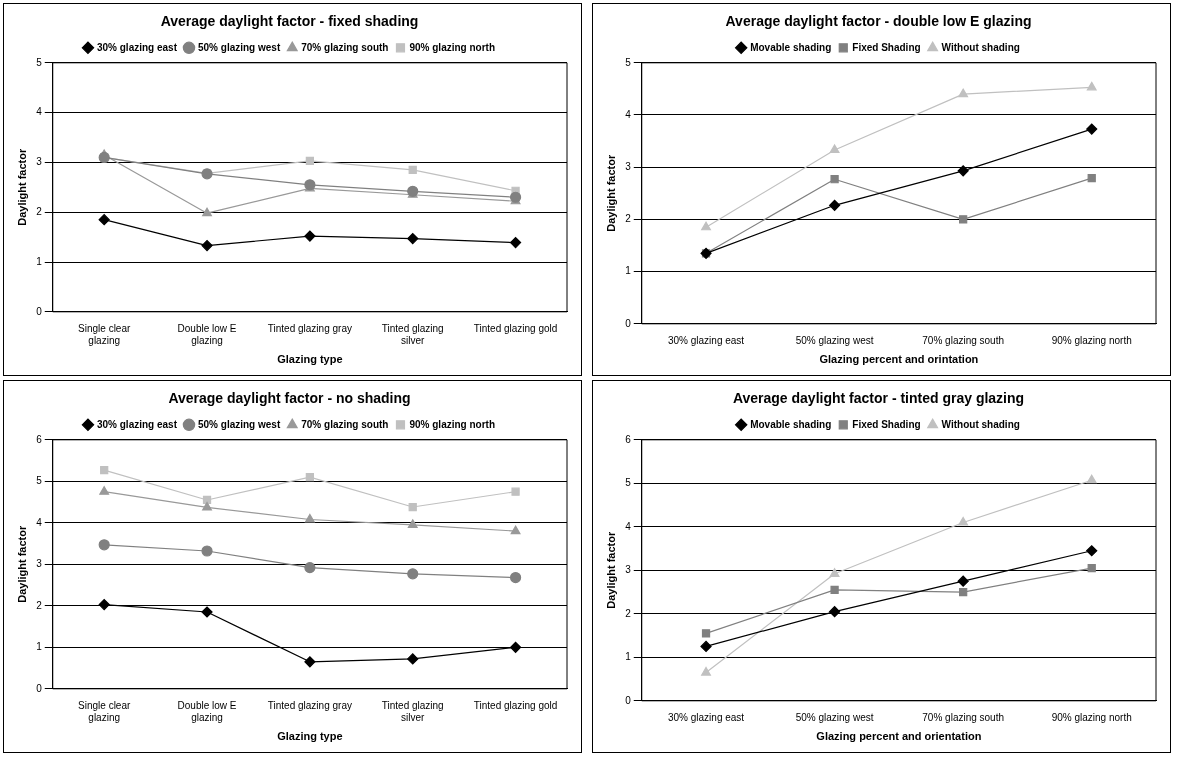 This screenshot has height=766, width=1179. Describe the element at coordinates (878, 398) in the screenshot. I see `chart-title: Average daylight factor - tinted gray glazing` at that location.